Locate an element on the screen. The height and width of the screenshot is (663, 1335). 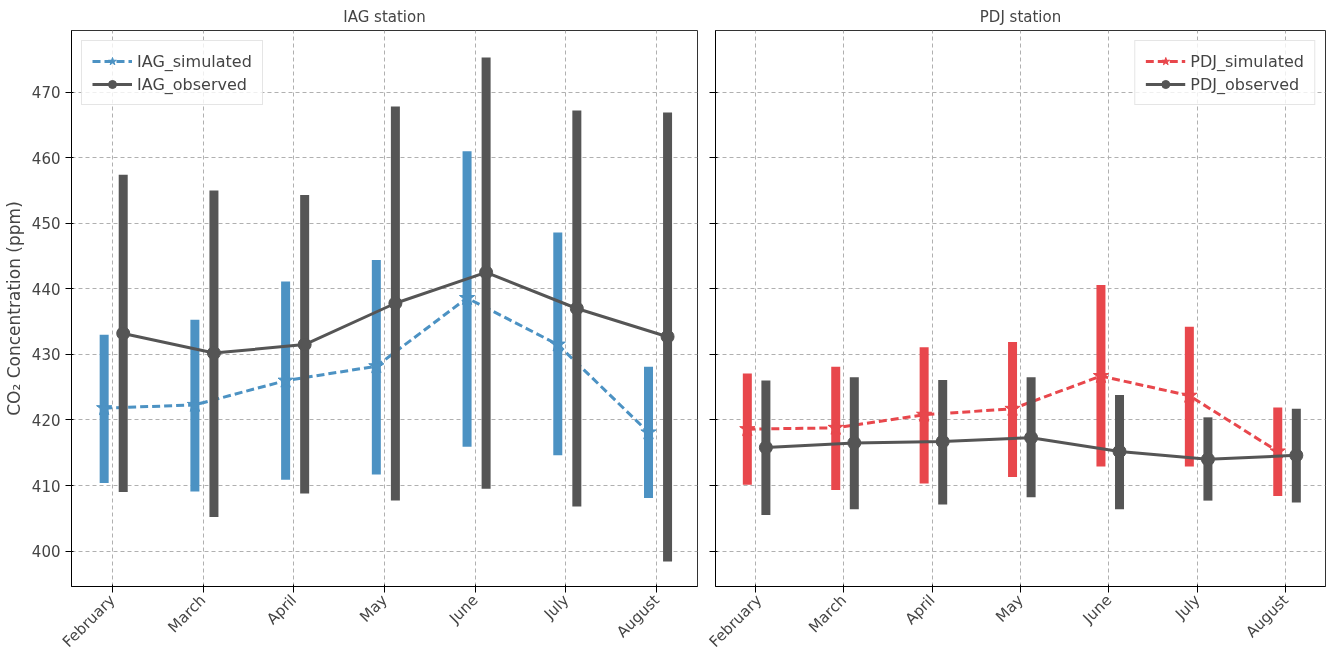
legend-label: IAG_observed is located at coordinates (192, 84).